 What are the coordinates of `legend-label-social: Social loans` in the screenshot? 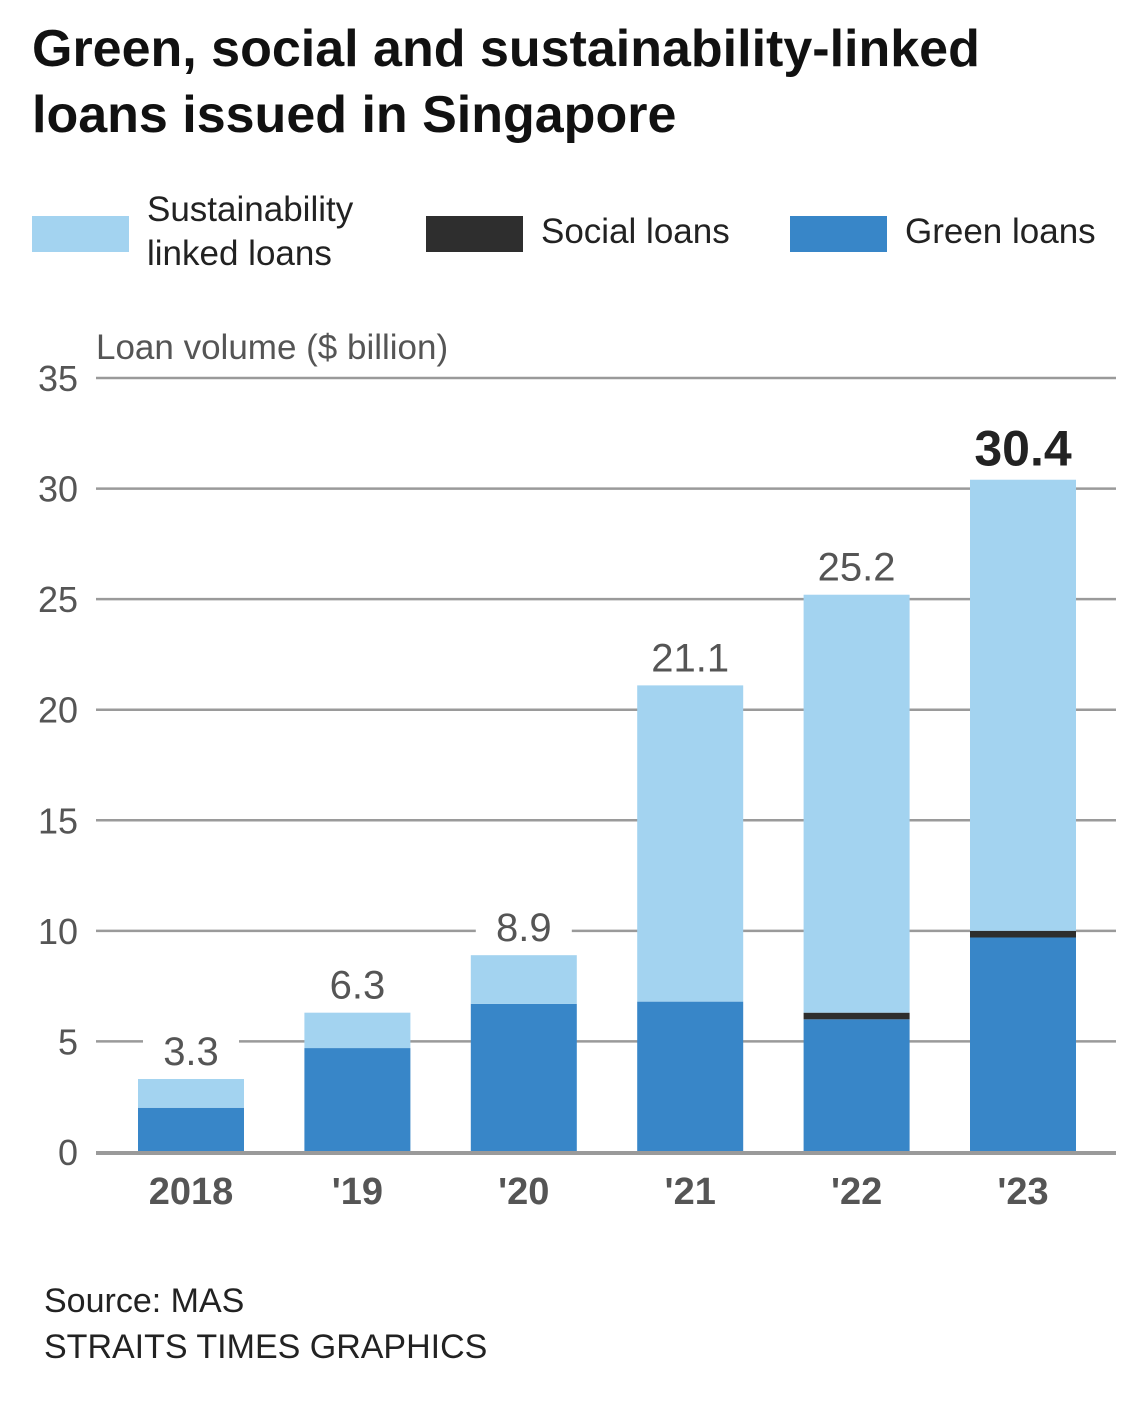 It's located at (635, 231).